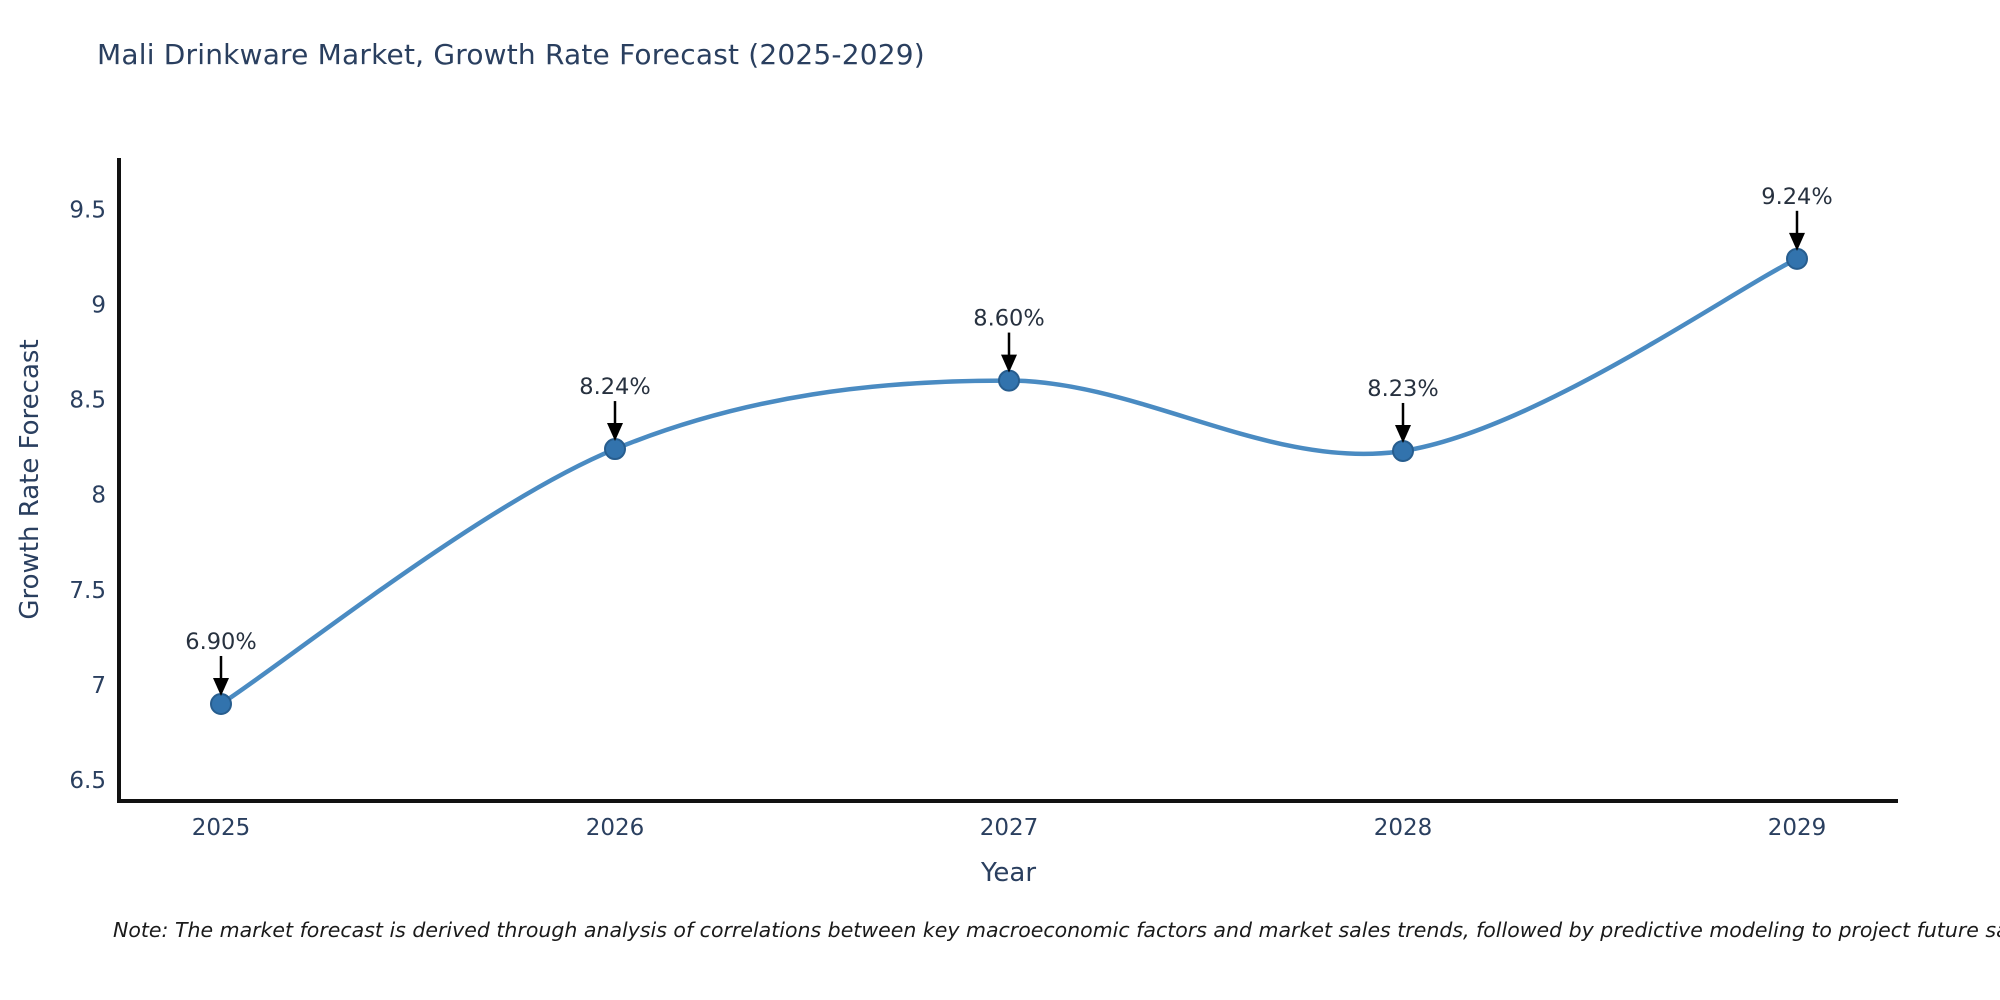 The width and height of the screenshot is (2000, 1000). What do you see at coordinates (221, 828) in the screenshot?
I see `x-axis-tick-label: 2025` at bounding box center [221, 828].